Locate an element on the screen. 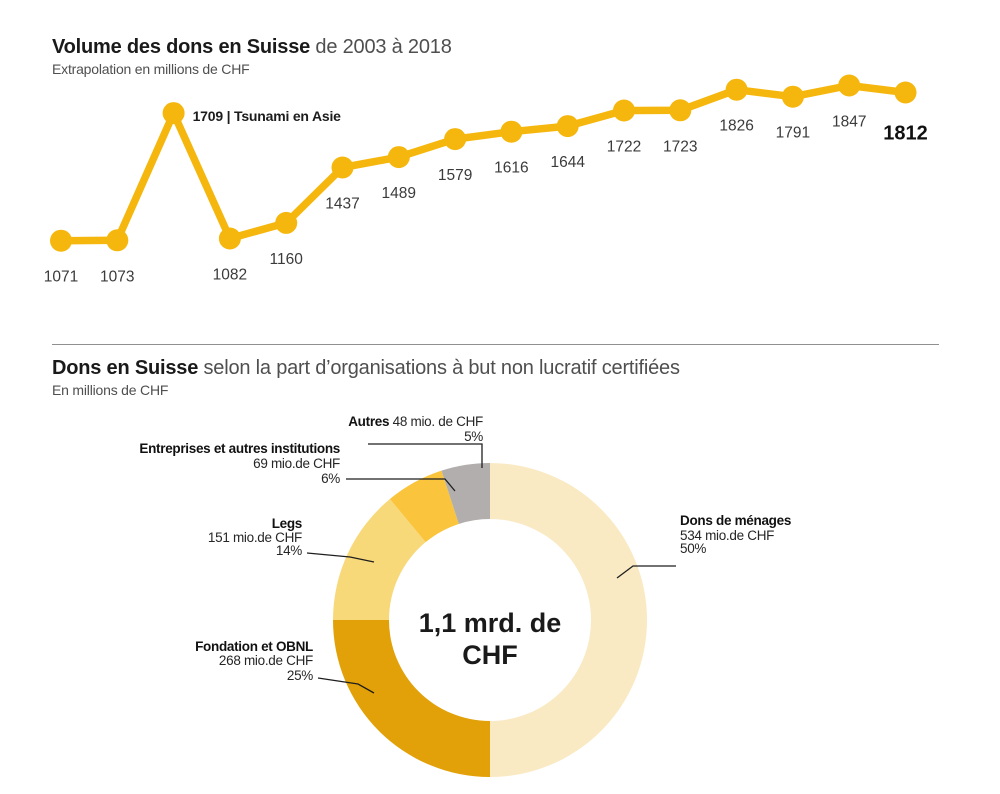  segment-amount: 48 mio. de CHF is located at coordinates (438, 421).